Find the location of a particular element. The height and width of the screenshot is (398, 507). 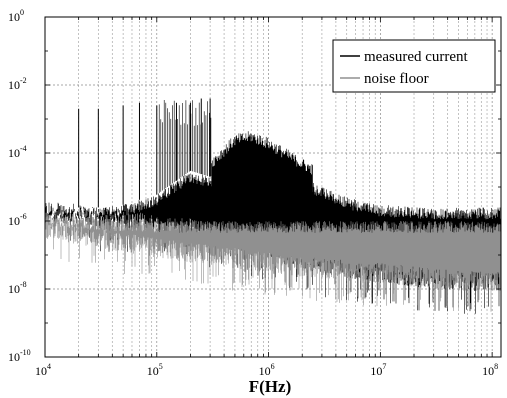

legend-box is located at coordinates (414, 66).